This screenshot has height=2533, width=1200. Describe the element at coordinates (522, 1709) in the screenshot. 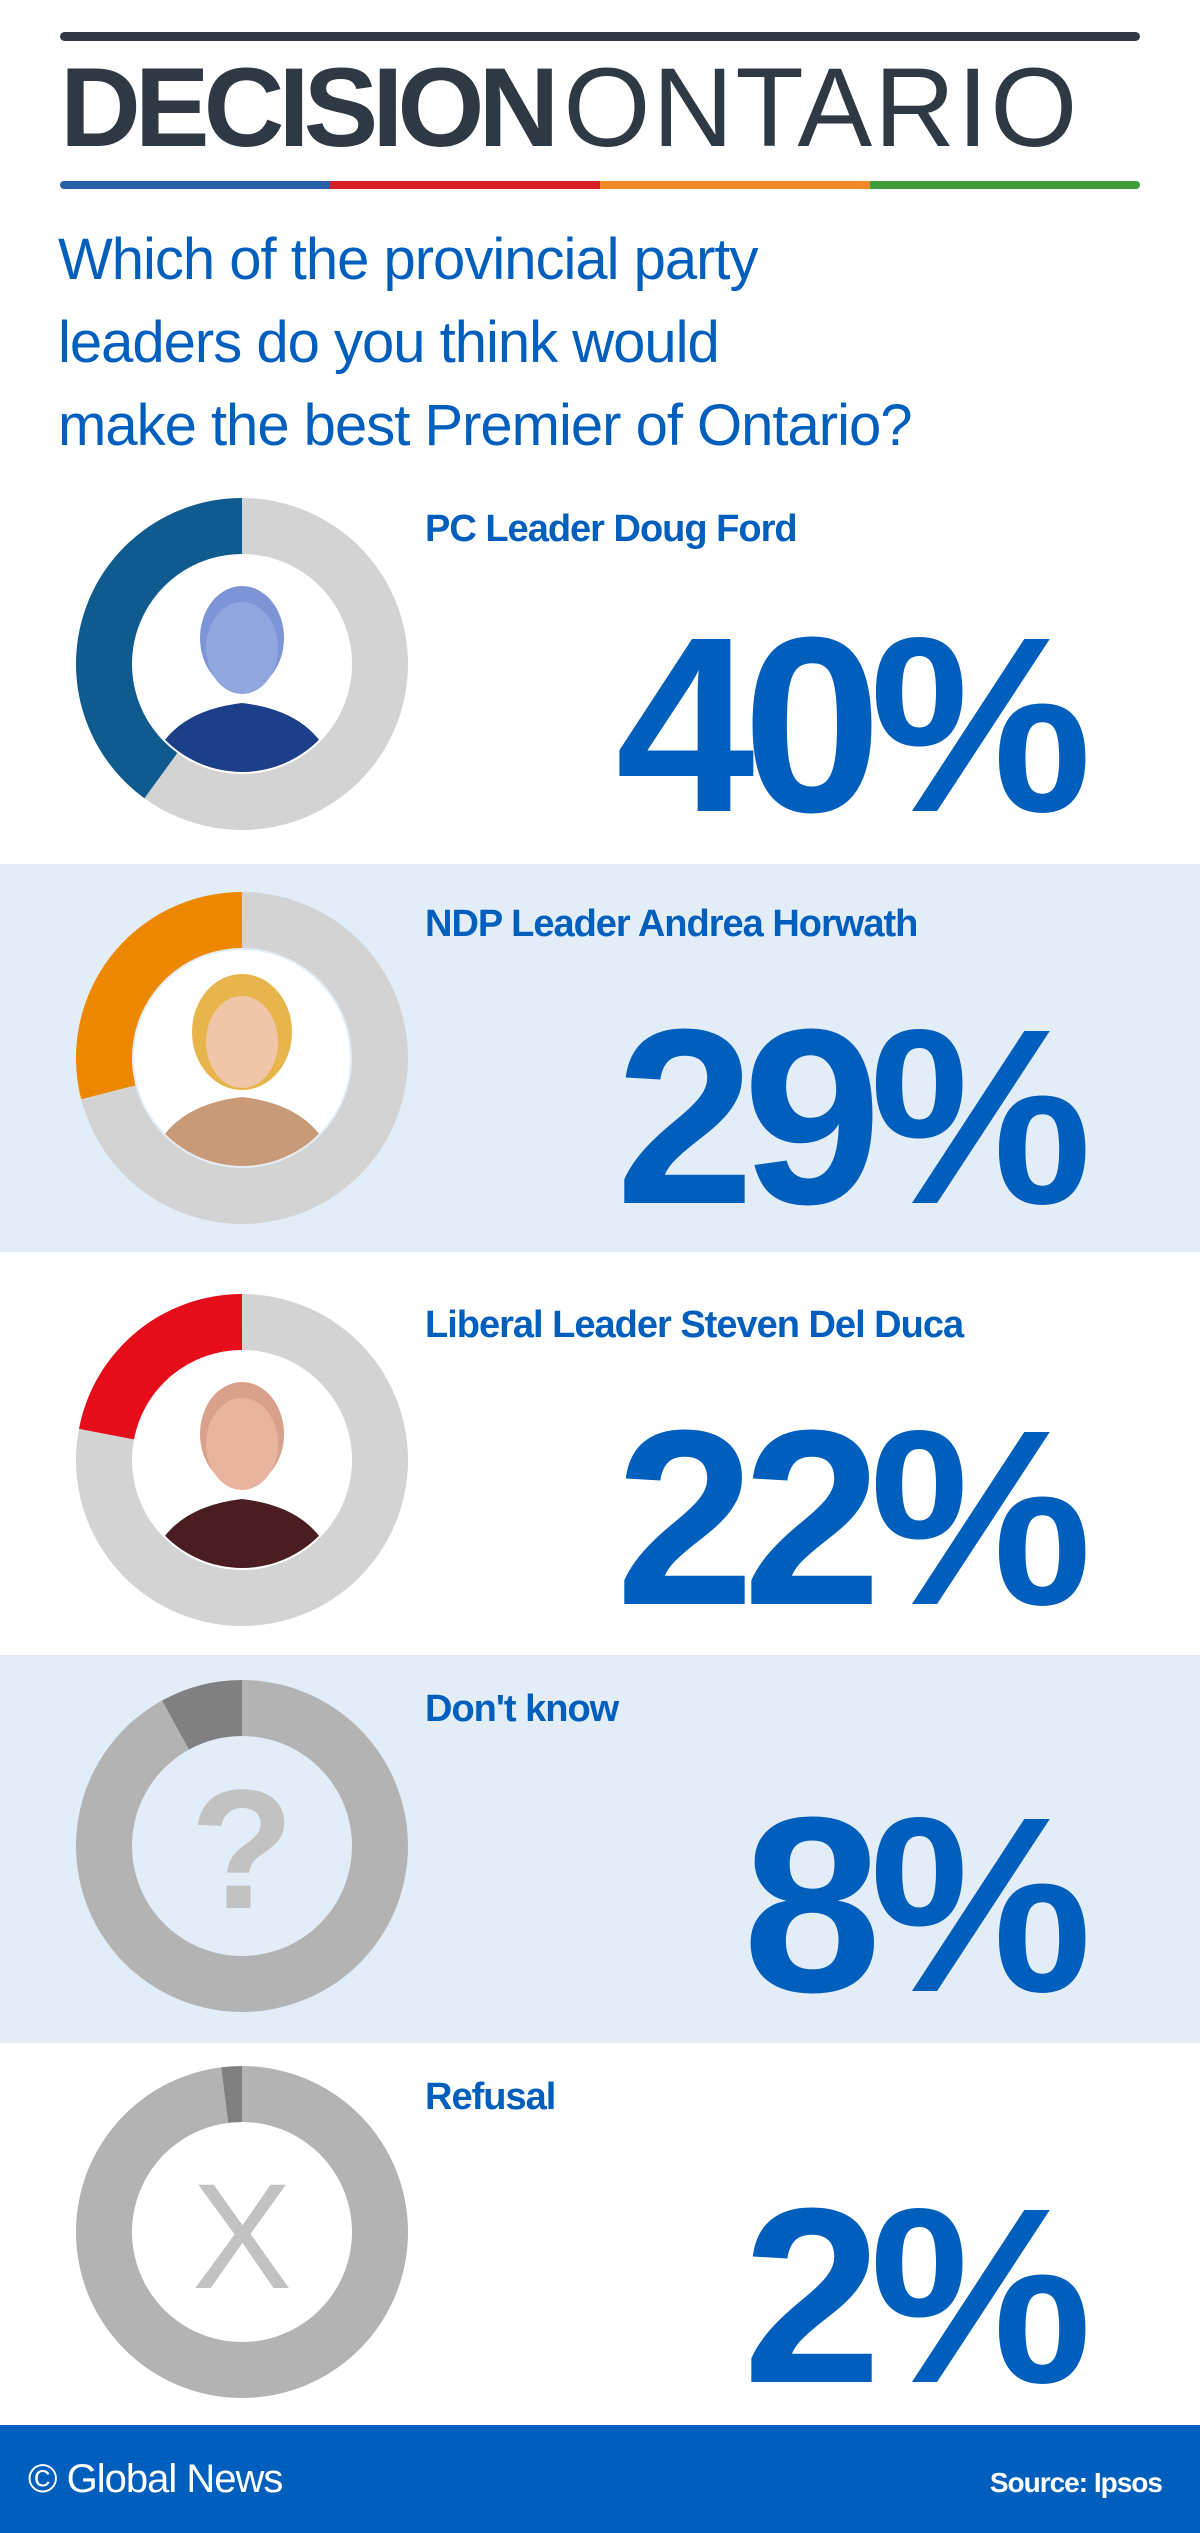

I see `category-label: Don't know` at that location.